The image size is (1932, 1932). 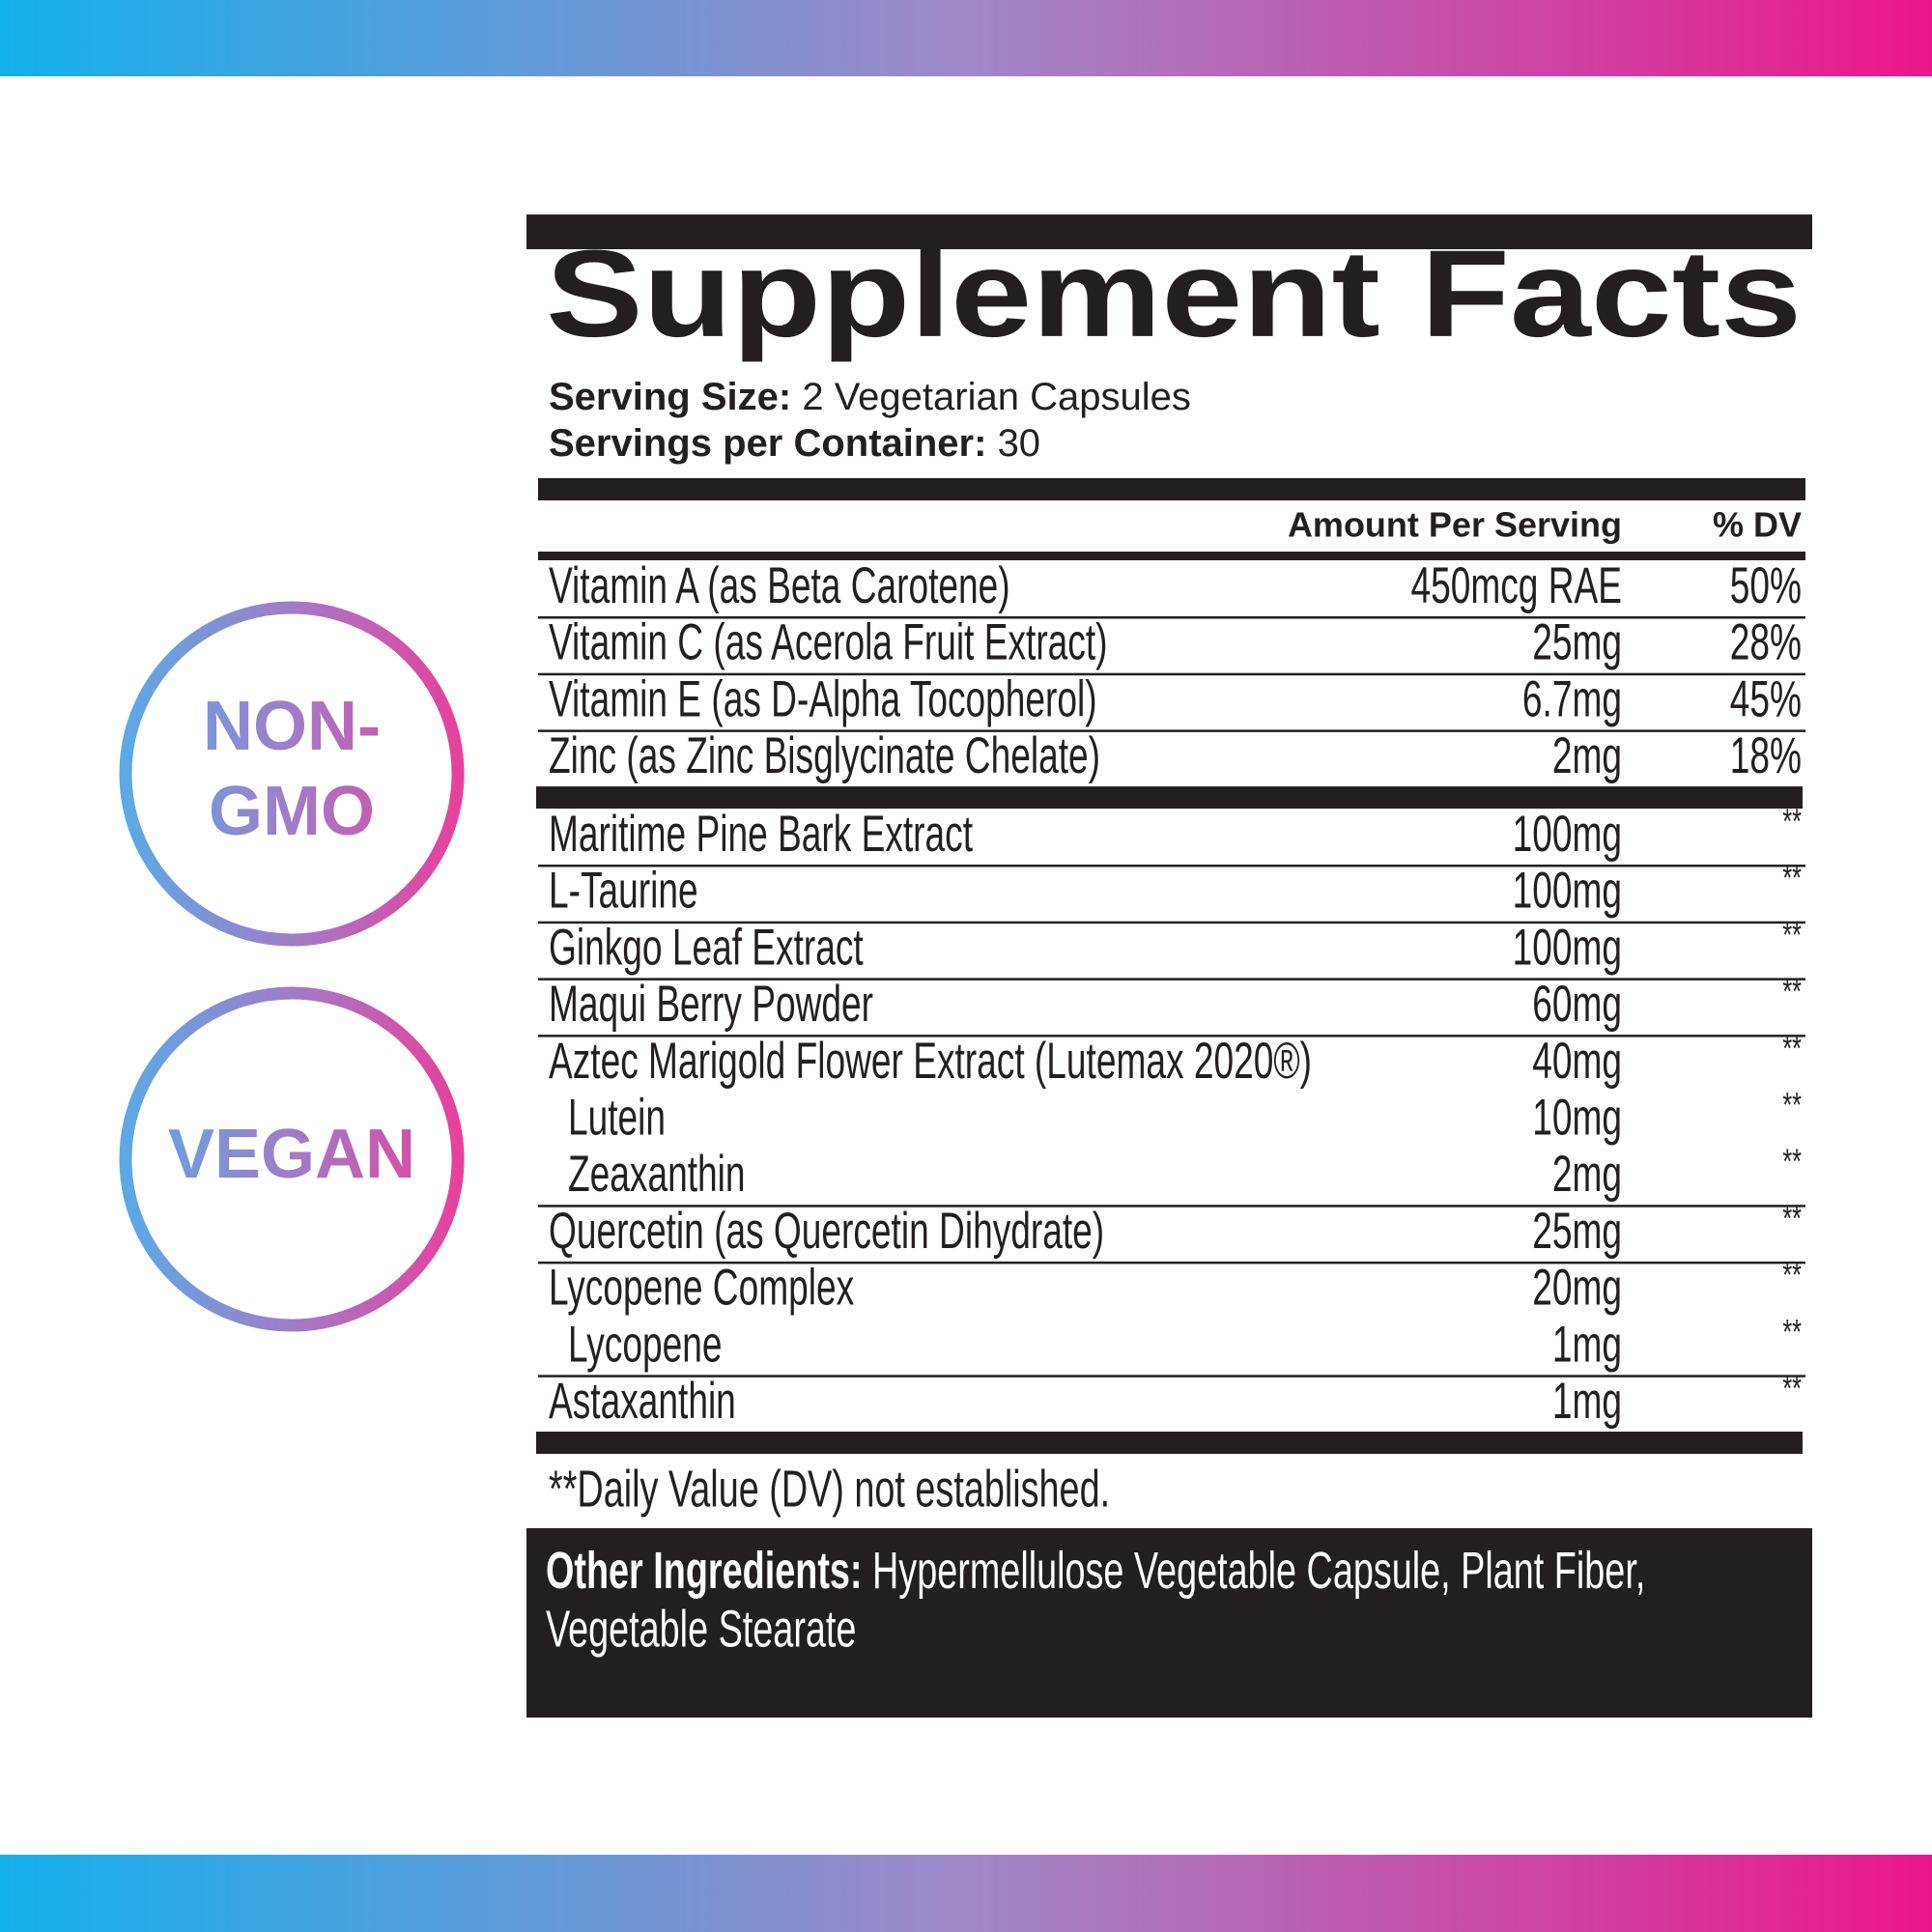 What do you see at coordinates (829, 1489) in the screenshot?
I see `footnote: **Daily Value (DV) not established.` at bounding box center [829, 1489].